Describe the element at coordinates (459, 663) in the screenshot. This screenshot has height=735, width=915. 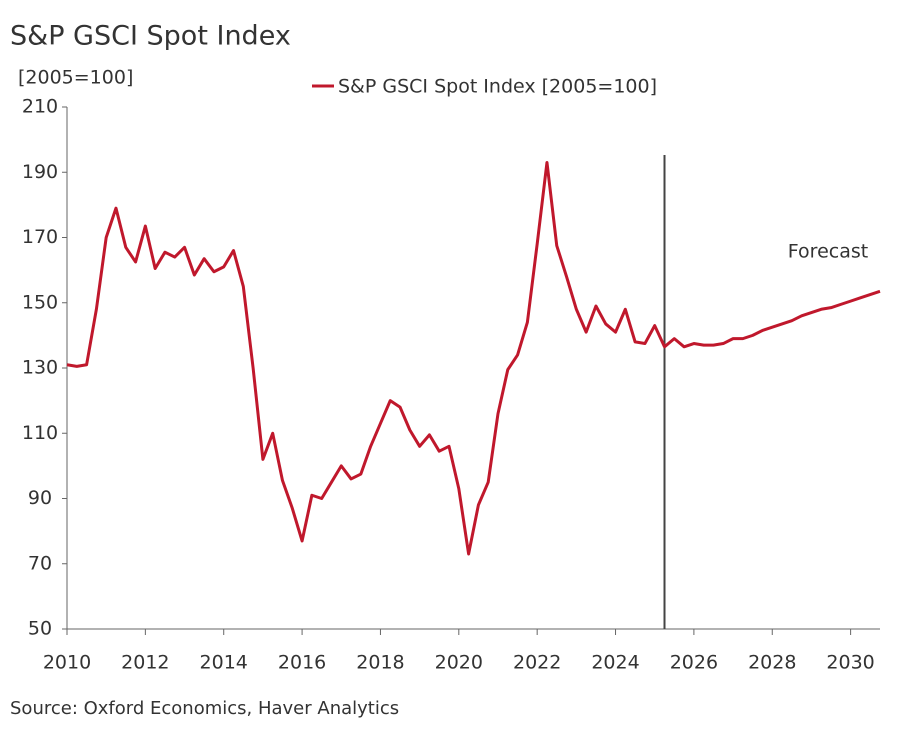
I see `x-tick-label: 2020` at that location.